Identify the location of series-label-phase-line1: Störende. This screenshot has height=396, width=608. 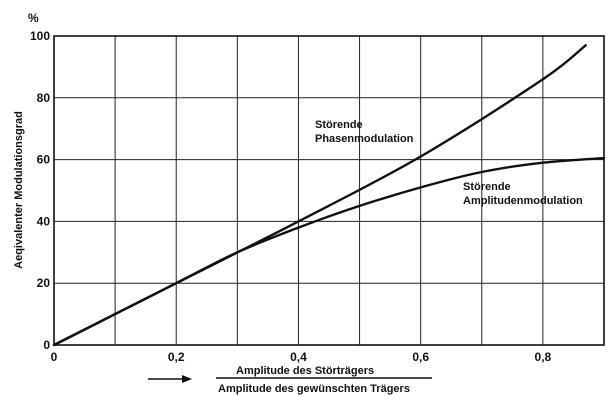
(339, 125).